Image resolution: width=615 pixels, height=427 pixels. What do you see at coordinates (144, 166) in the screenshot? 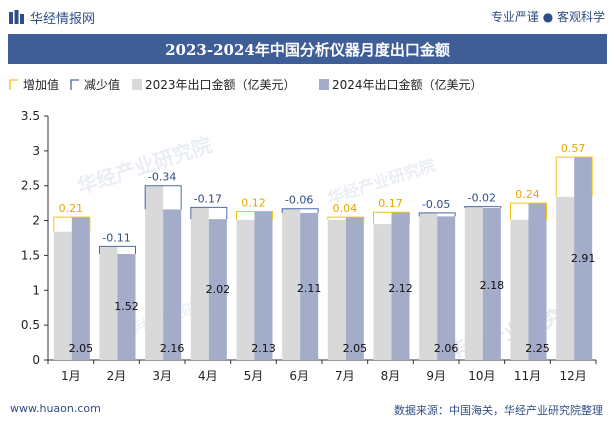
I see `watermark-text: 华经产业研究院` at bounding box center [144, 166].